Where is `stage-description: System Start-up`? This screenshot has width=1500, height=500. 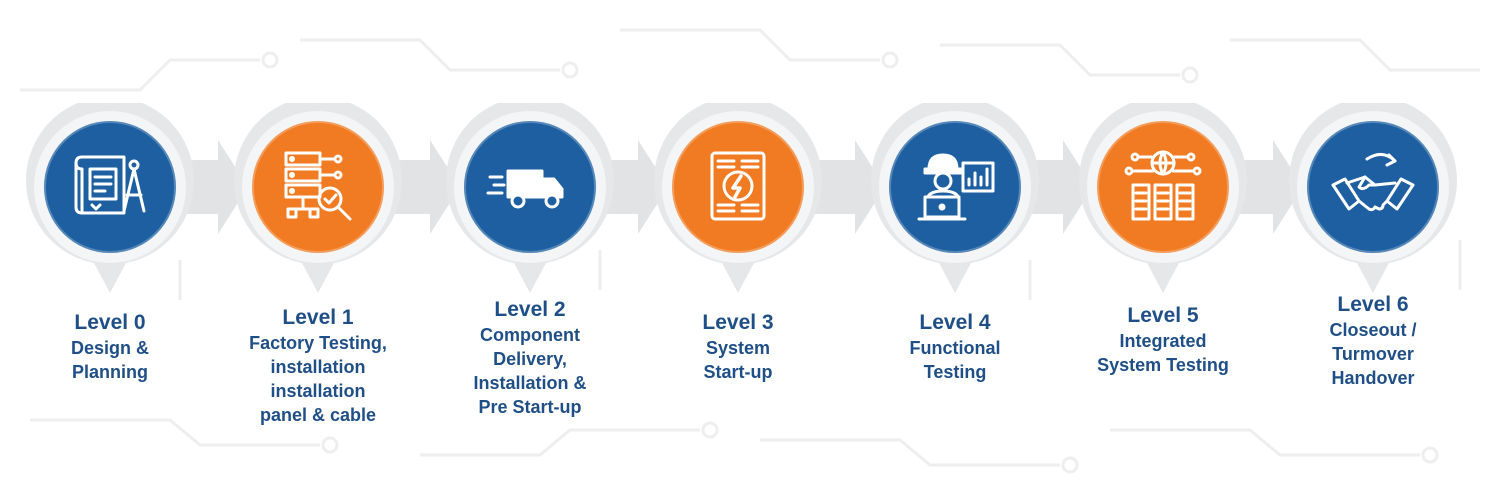 stage-description: System Start-up is located at coordinates (738, 360).